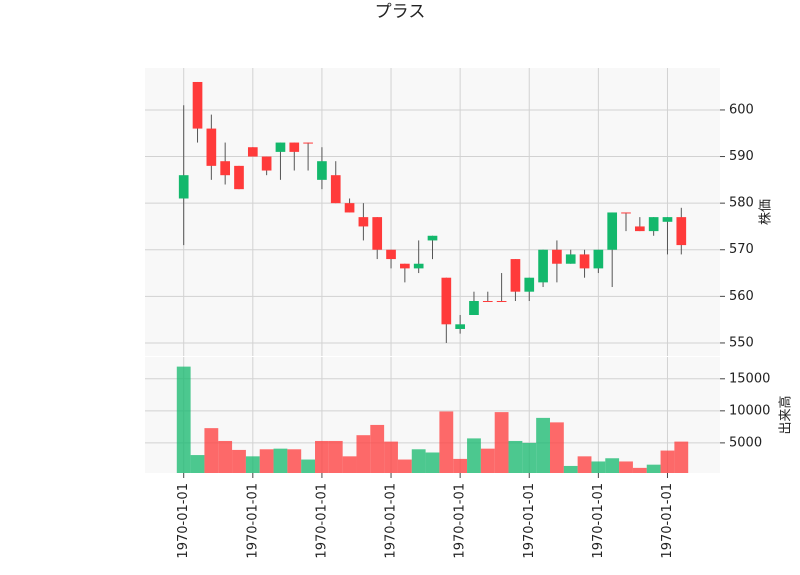 The image size is (800, 575). I want to click on y-tick-label: 590, so click(741, 156).